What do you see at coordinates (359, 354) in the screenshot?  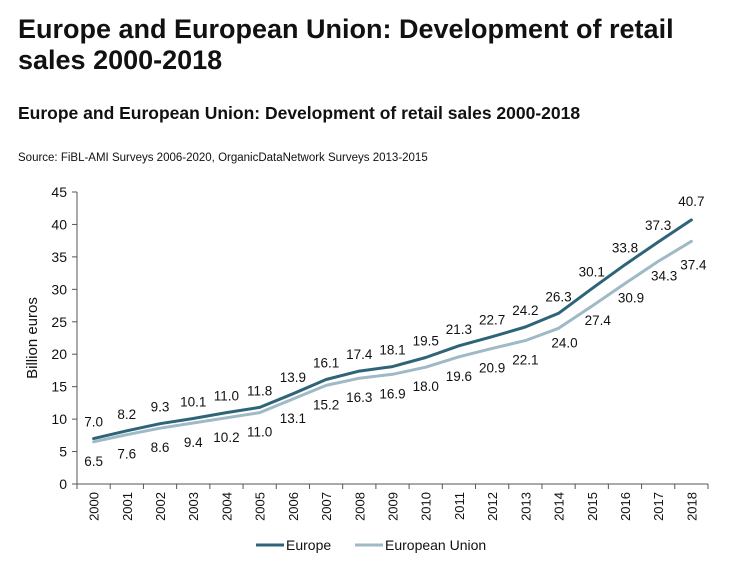 I see `data-label-europe: 17.4` at bounding box center [359, 354].